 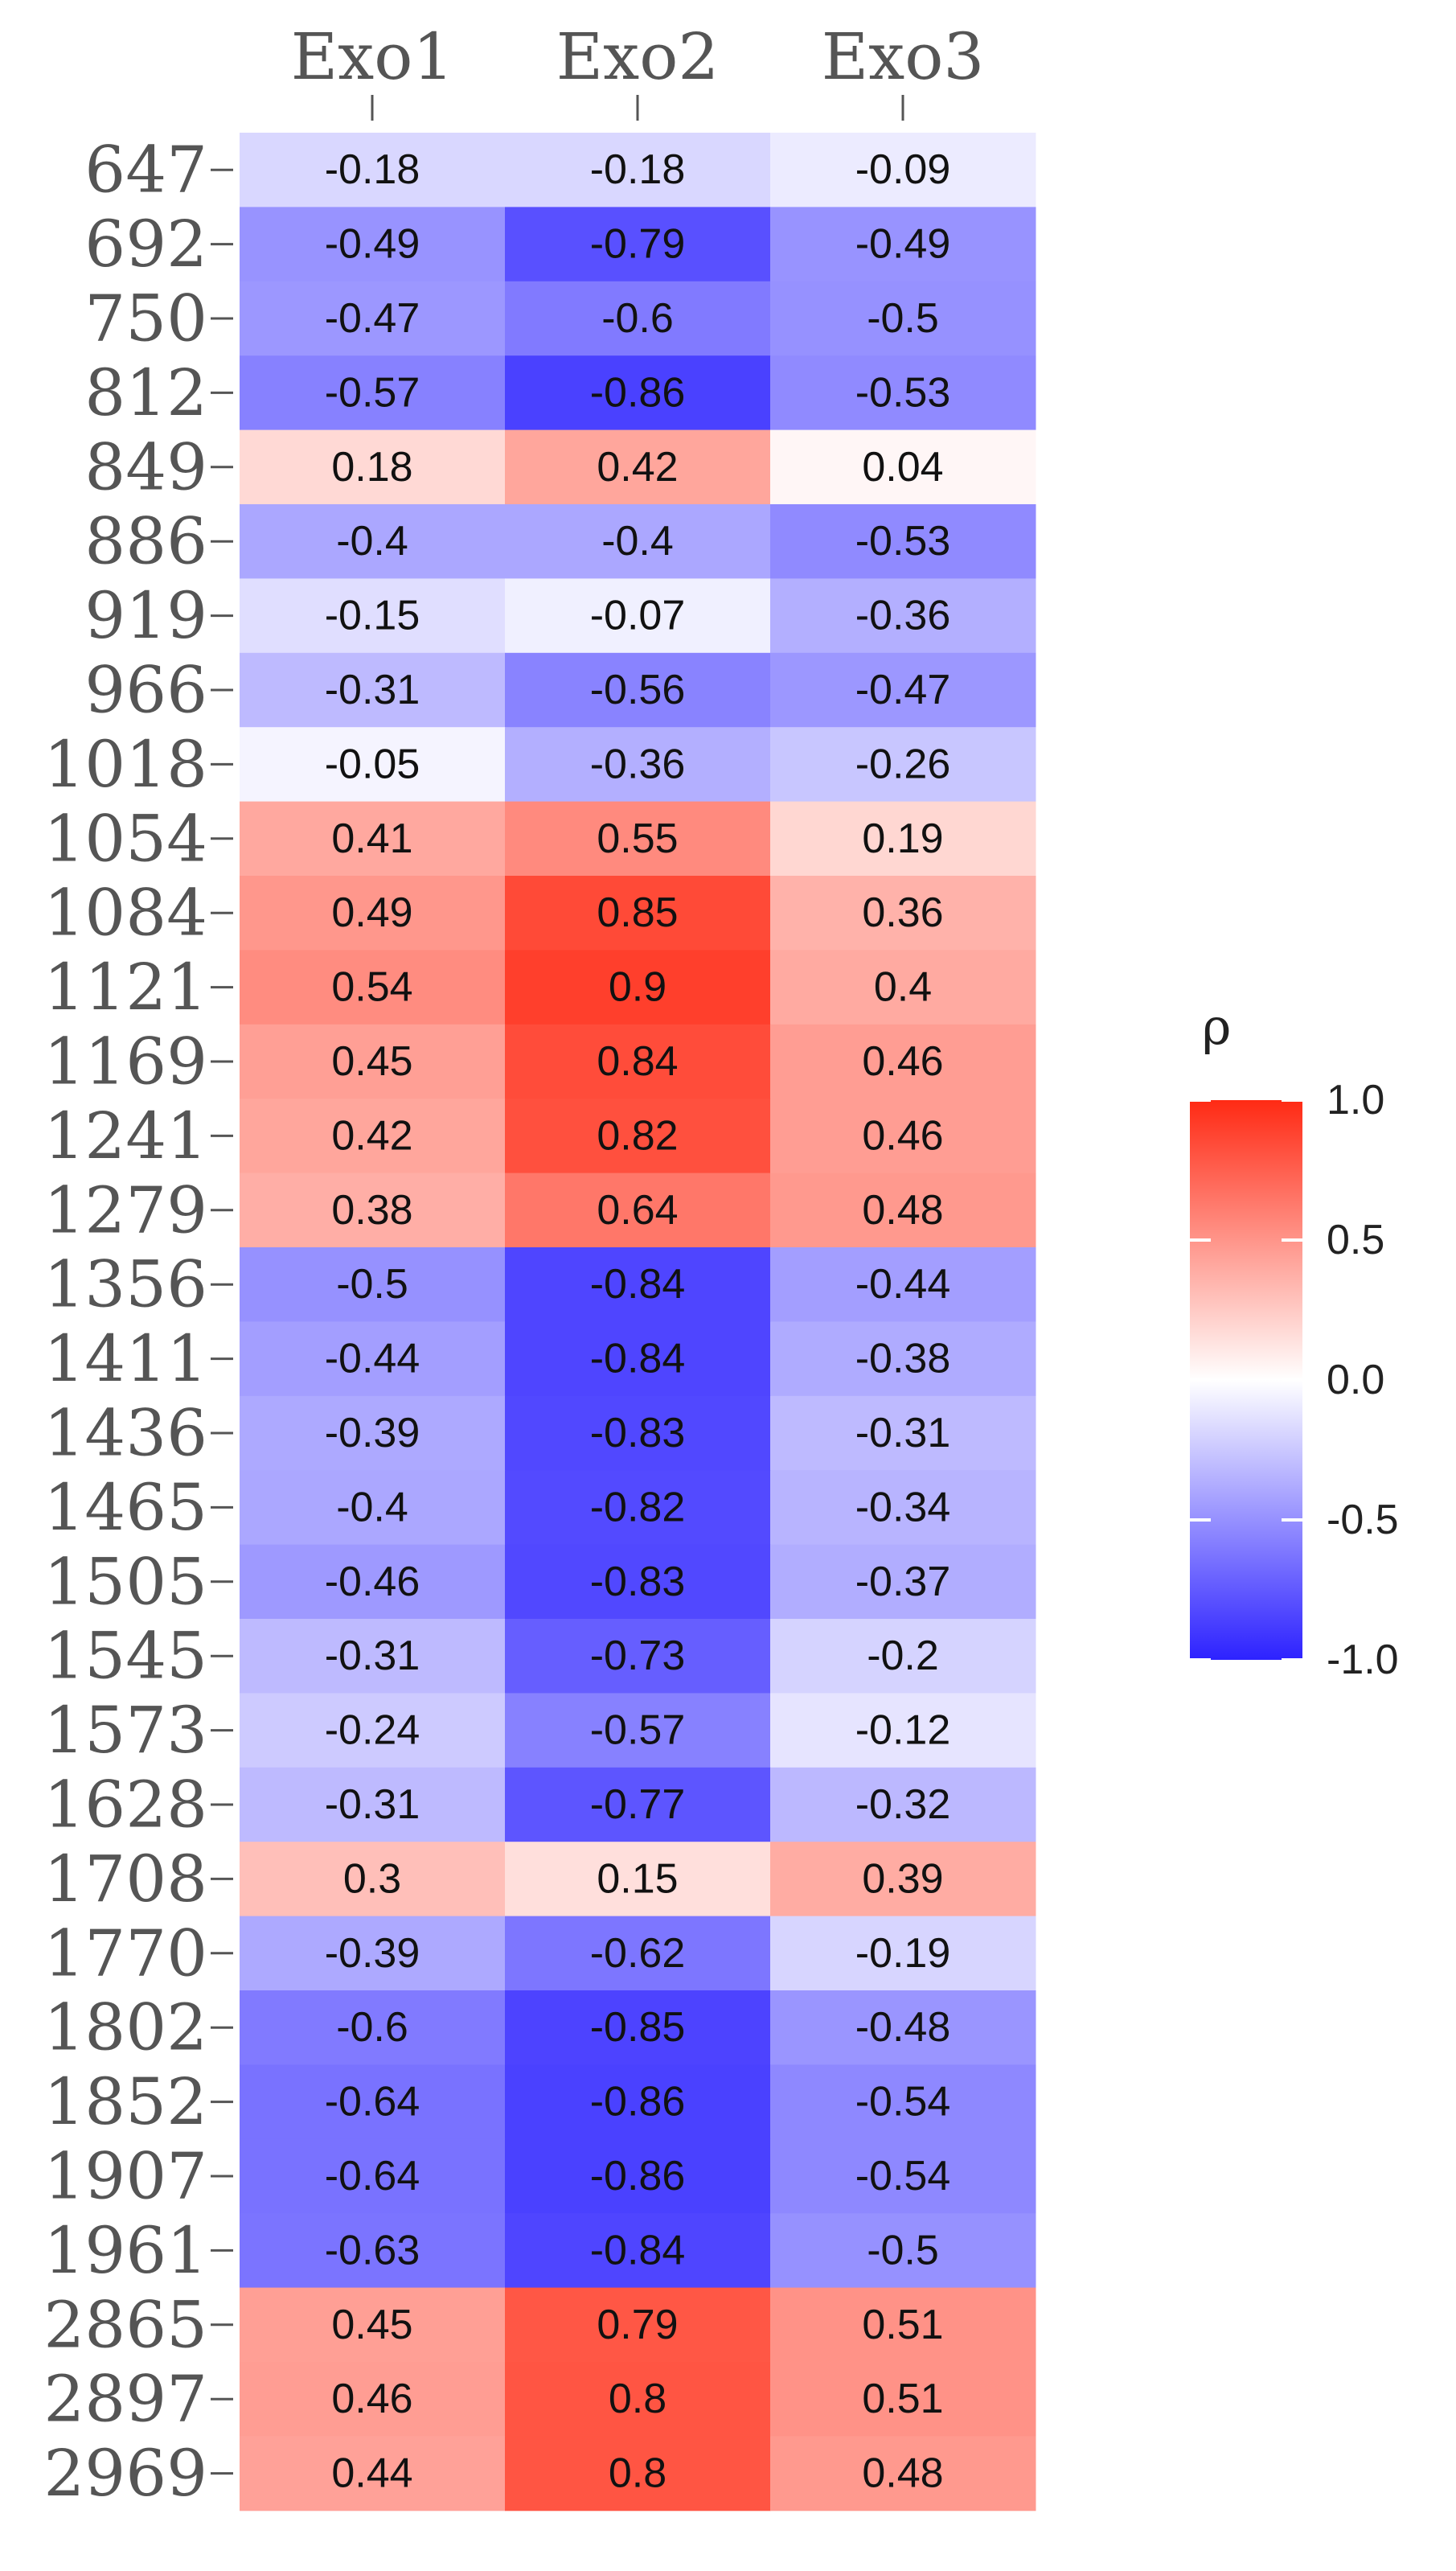 What do you see at coordinates (371, 912) in the screenshot?
I see `cell-value-label: 0.49` at bounding box center [371, 912].